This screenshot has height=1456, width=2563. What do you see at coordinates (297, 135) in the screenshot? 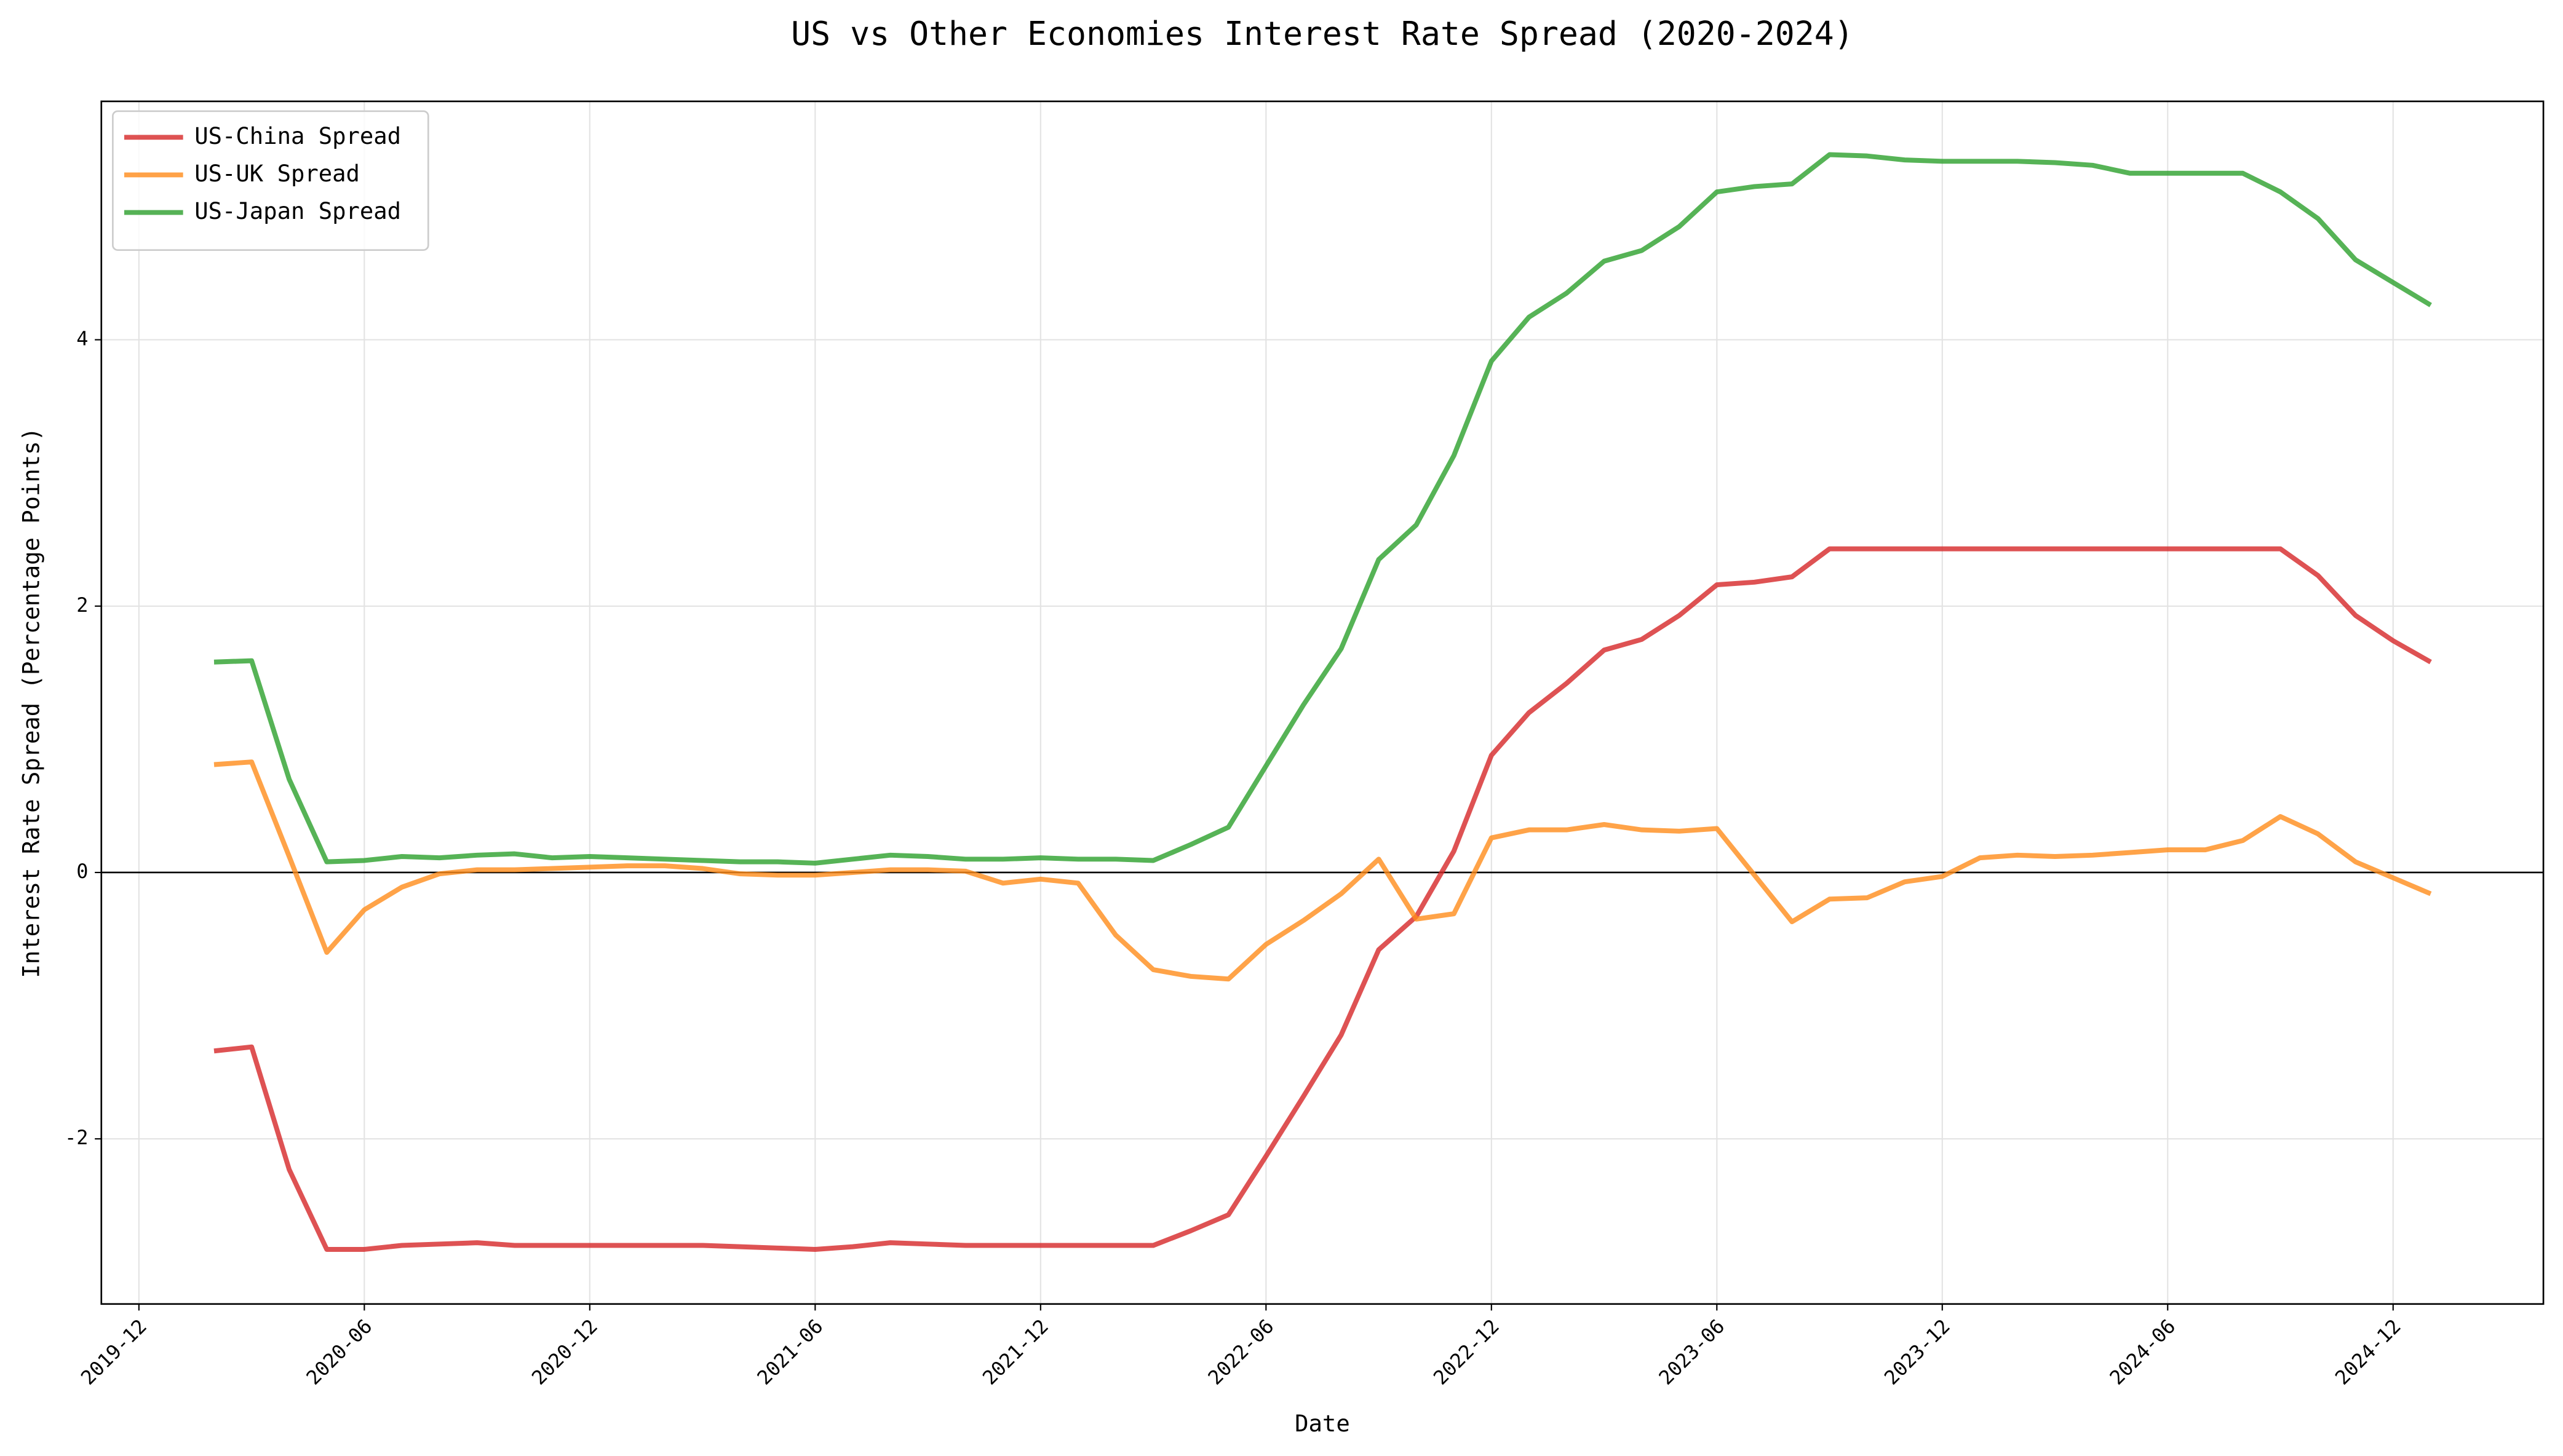
I see `legend-label: US-China Spread` at bounding box center [297, 135].